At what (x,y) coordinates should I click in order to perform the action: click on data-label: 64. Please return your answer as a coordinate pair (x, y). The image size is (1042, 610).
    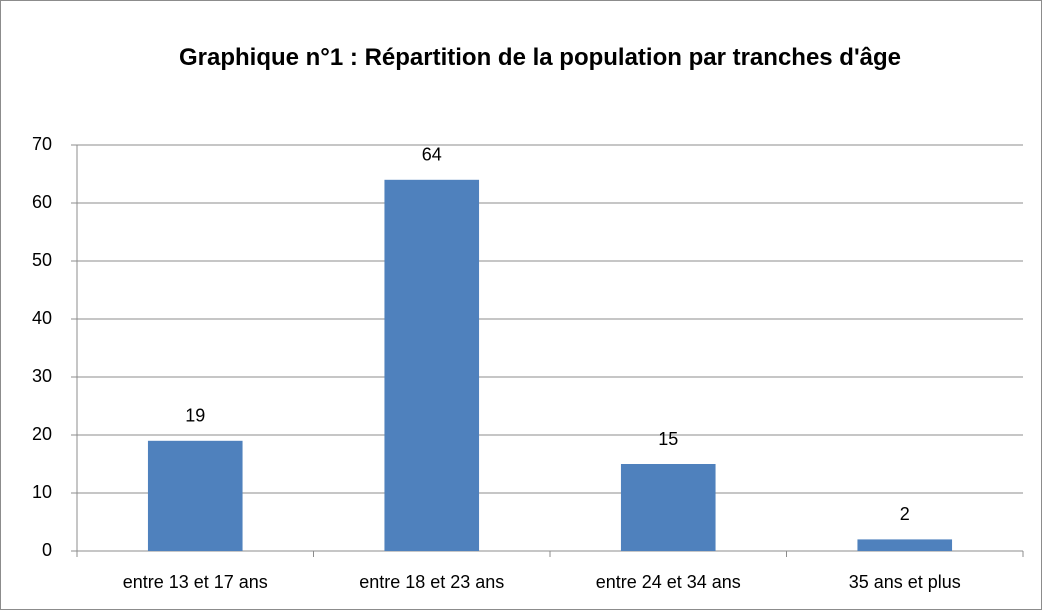
    Looking at the image, I should click on (432, 155).